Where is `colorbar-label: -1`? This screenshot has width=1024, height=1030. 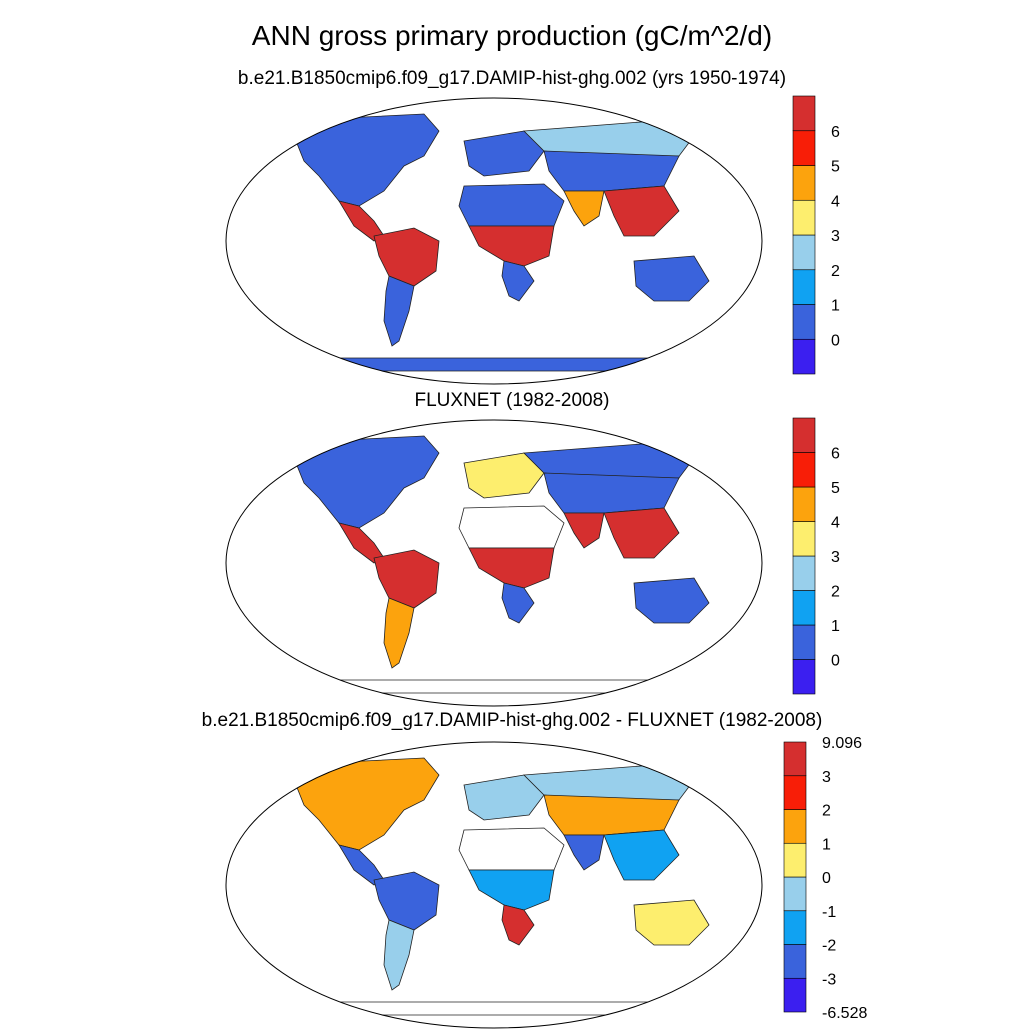 colorbar-label: -1 is located at coordinates (829, 912).